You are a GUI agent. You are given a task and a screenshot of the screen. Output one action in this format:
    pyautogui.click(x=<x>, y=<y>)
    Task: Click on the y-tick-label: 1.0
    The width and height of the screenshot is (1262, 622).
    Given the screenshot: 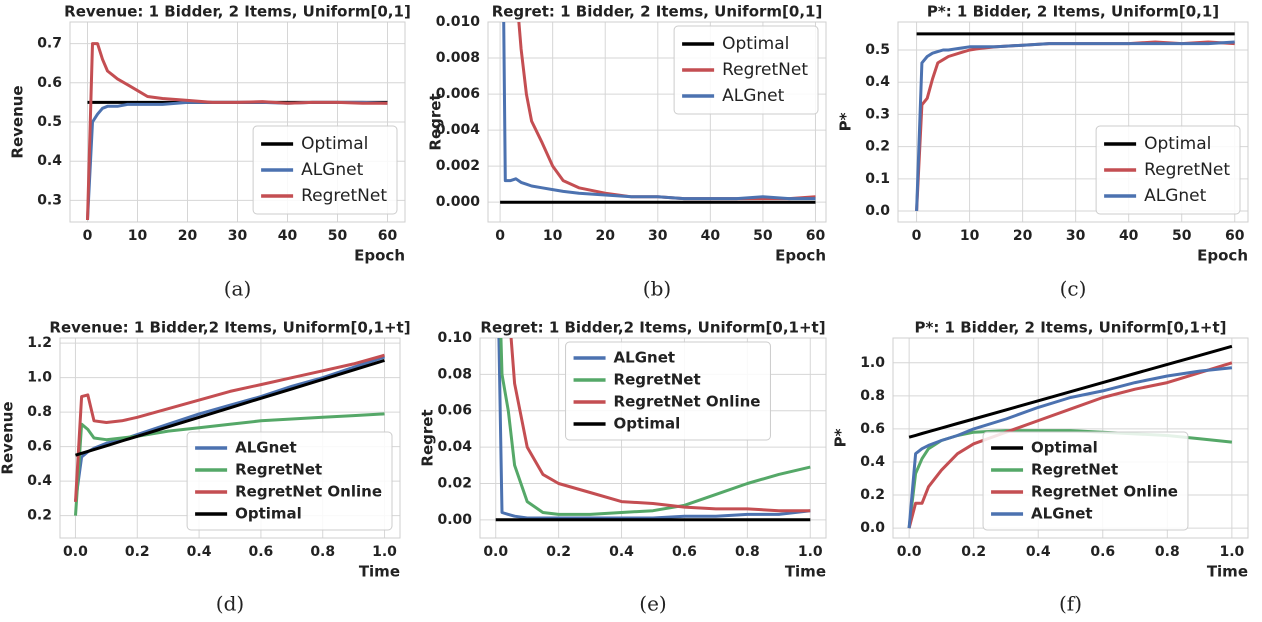 What is the action you would take?
    pyautogui.click(x=39, y=378)
    